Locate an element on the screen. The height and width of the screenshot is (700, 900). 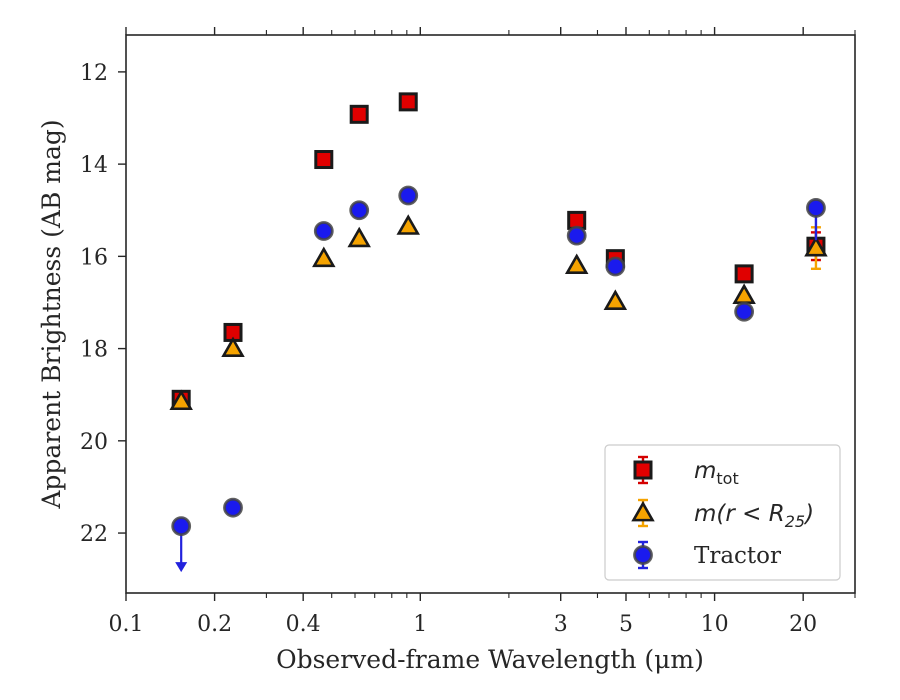
y-tick-label: 12 is located at coordinates (94, 73).